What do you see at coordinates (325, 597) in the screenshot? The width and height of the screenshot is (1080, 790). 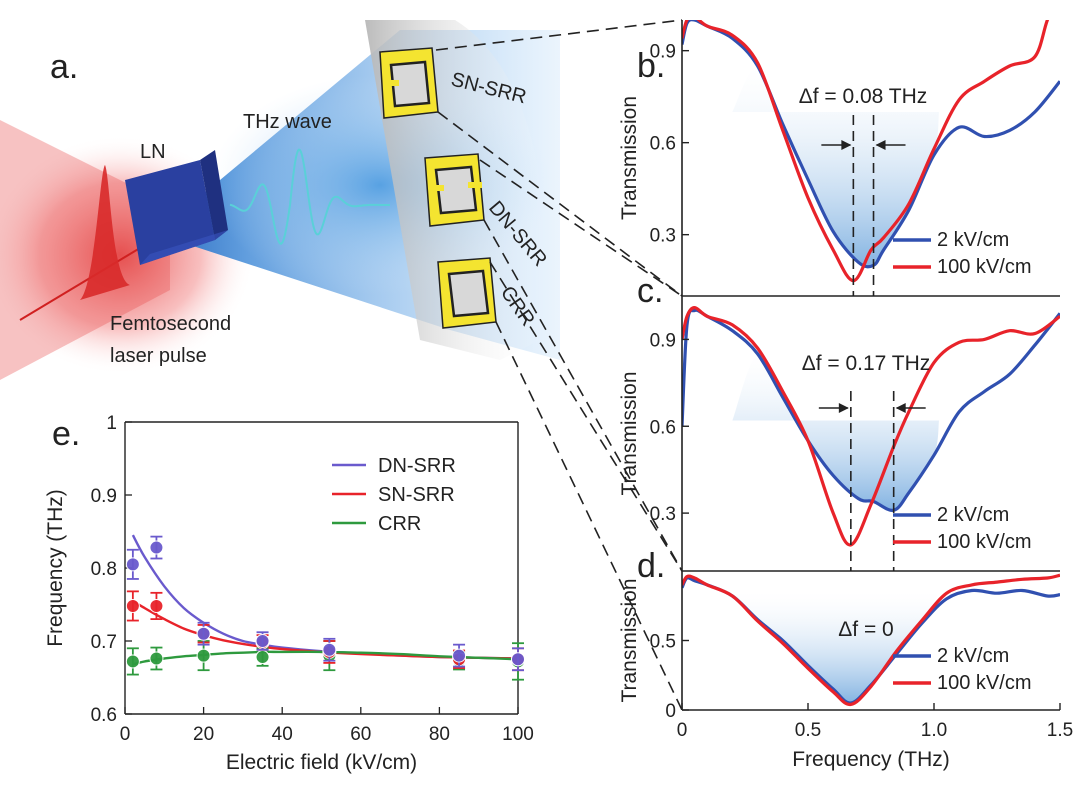 I see `fit-curve-dn-srr` at bounding box center [325, 597].